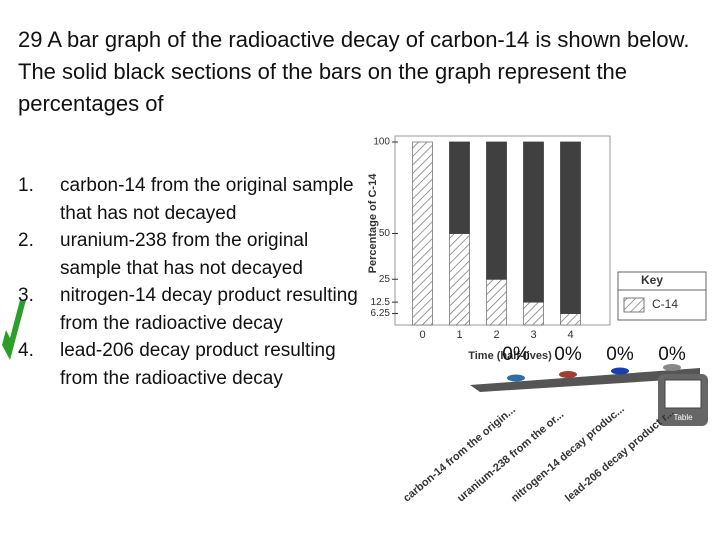 This screenshot has width=720, height=540. I want to click on y-axis-label: Percentage of C-14, so click(373, 223).